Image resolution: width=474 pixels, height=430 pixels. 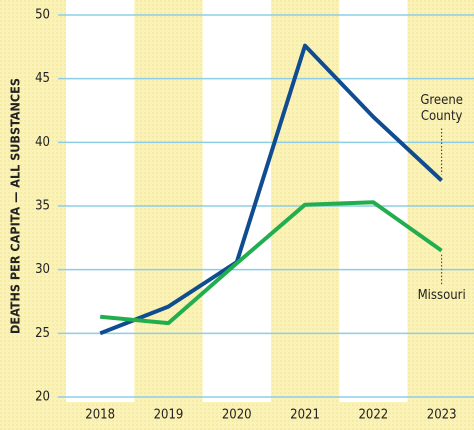 What do you see at coordinates (42, 78) in the screenshot?
I see `y-tick-label: 45` at bounding box center [42, 78].